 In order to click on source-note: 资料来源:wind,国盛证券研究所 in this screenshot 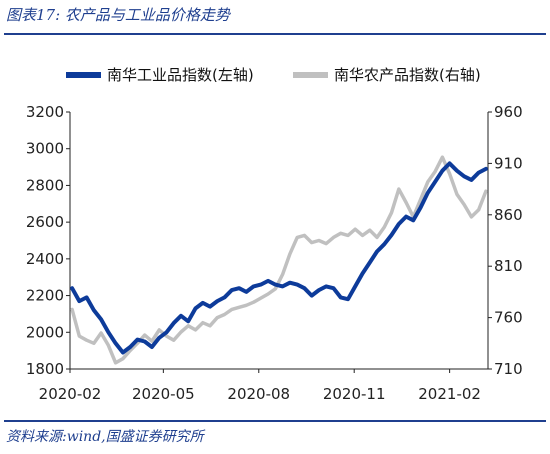, I will do `click(105, 437)`.